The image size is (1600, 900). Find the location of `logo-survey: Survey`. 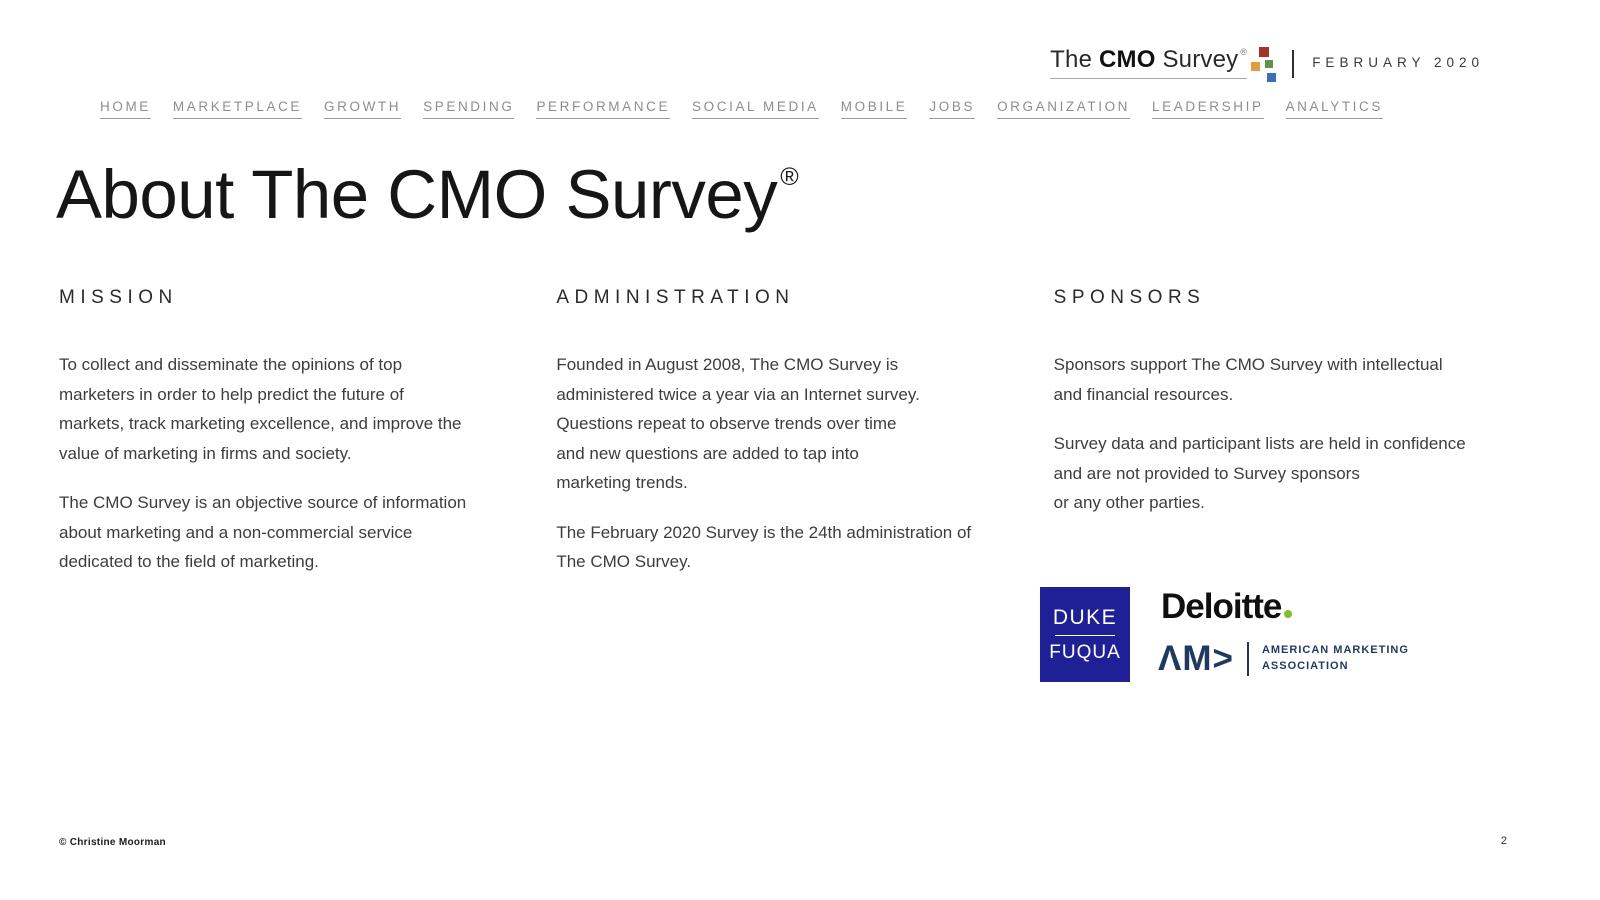

logo-survey: Survey is located at coordinates (1197, 59).